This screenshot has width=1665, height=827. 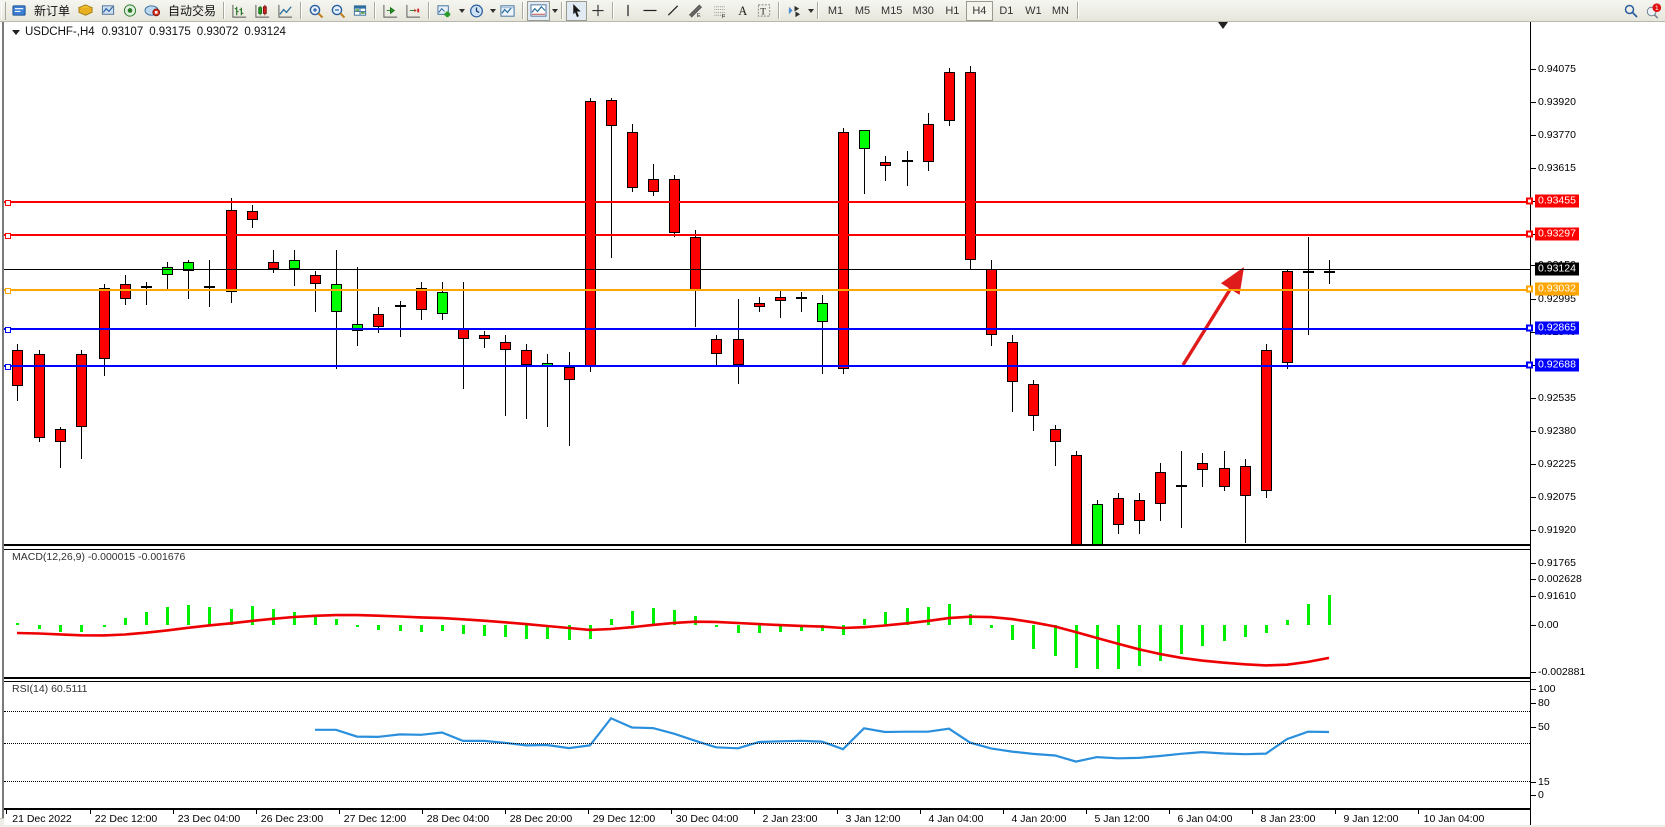 I want to click on timeframe-w1: W1, so click(x=1033, y=10).